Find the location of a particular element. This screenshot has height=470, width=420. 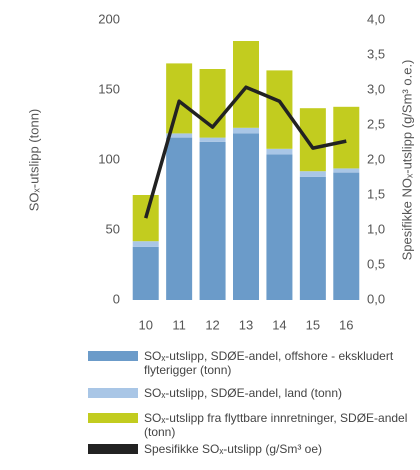

line is located at coordinates (245, 152).